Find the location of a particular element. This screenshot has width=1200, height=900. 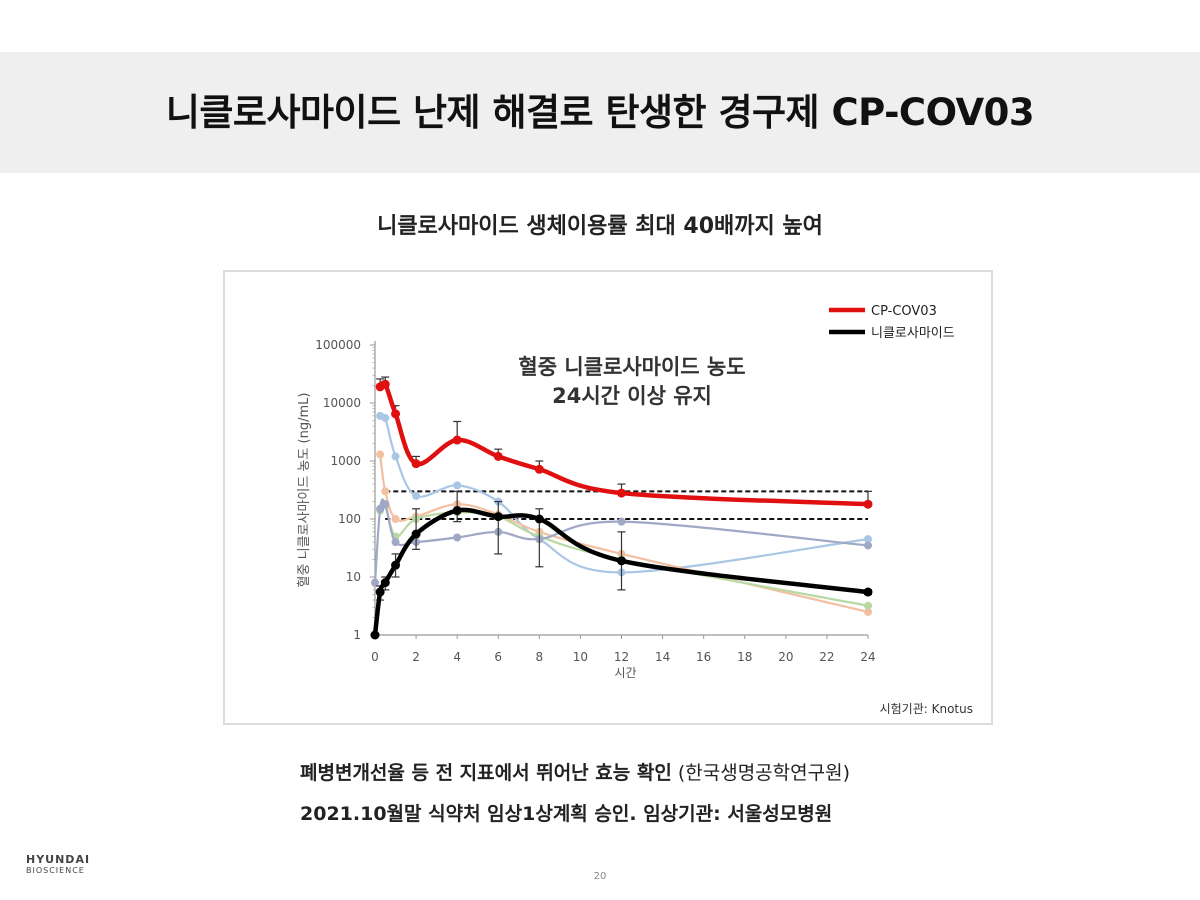

annotation-line-1: 혈중 니클로사마이드 농도 is located at coordinates (631, 367).